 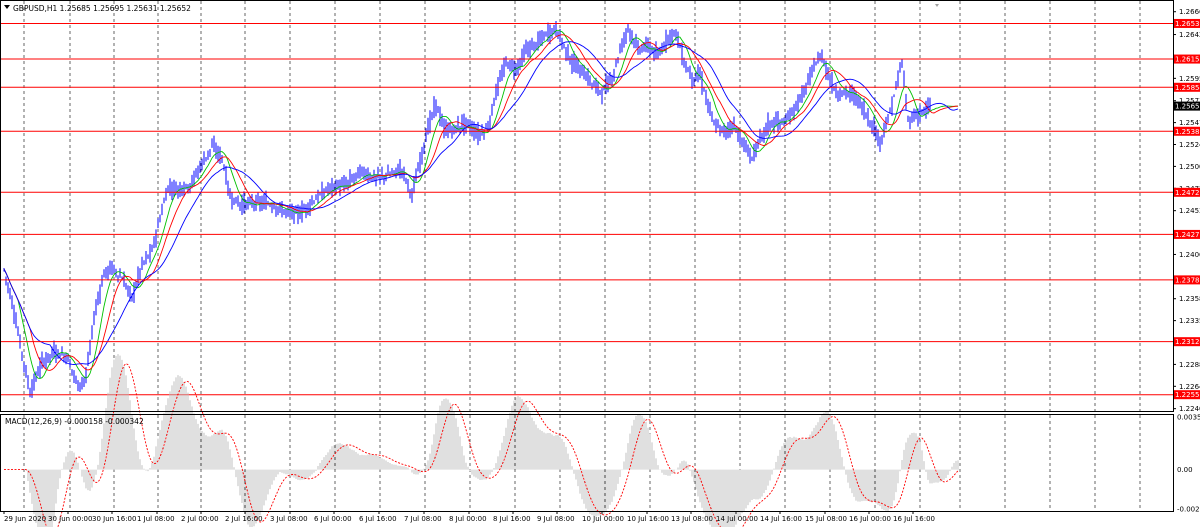 I want to click on current-price-label: 1.25652, so click(x=1187, y=107).